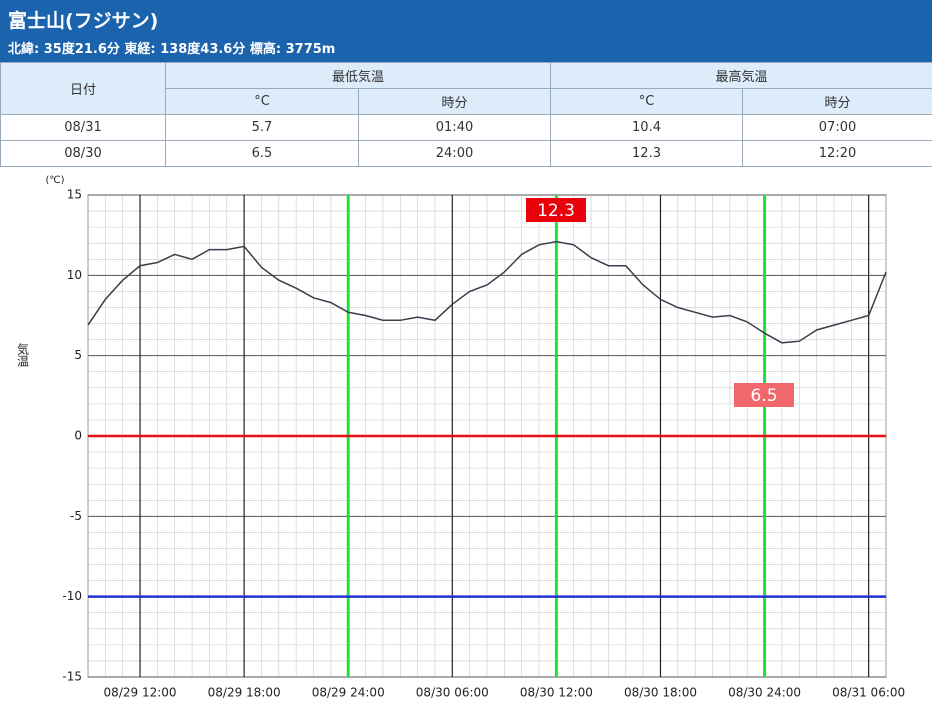 This screenshot has height=724, width=932. What do you see at coordinates (78, 355) in the screenshot?
I see `y-tick-label: 5` at bounding box center [78, 355].